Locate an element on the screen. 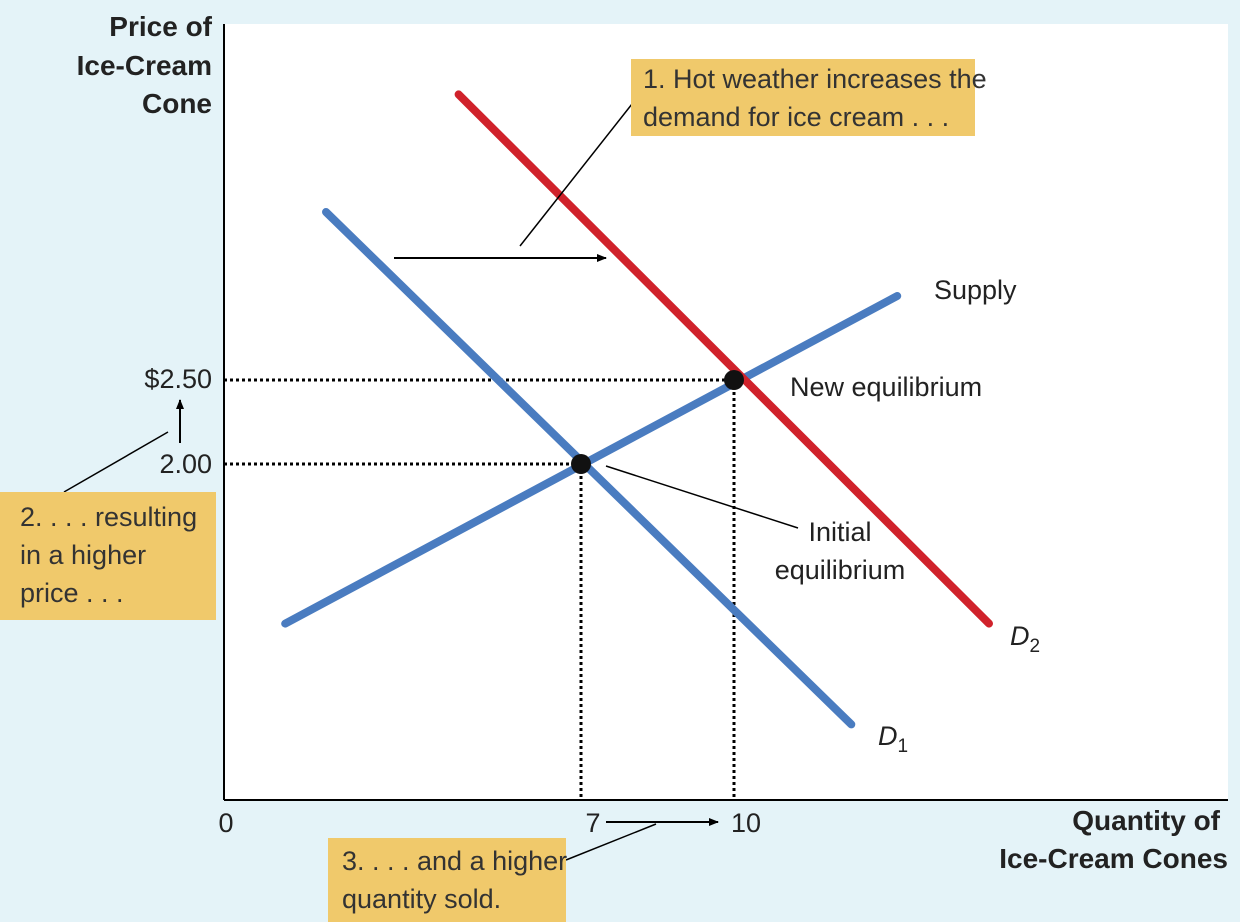  d2-label-main: D is located at coordinates (1020, 636).